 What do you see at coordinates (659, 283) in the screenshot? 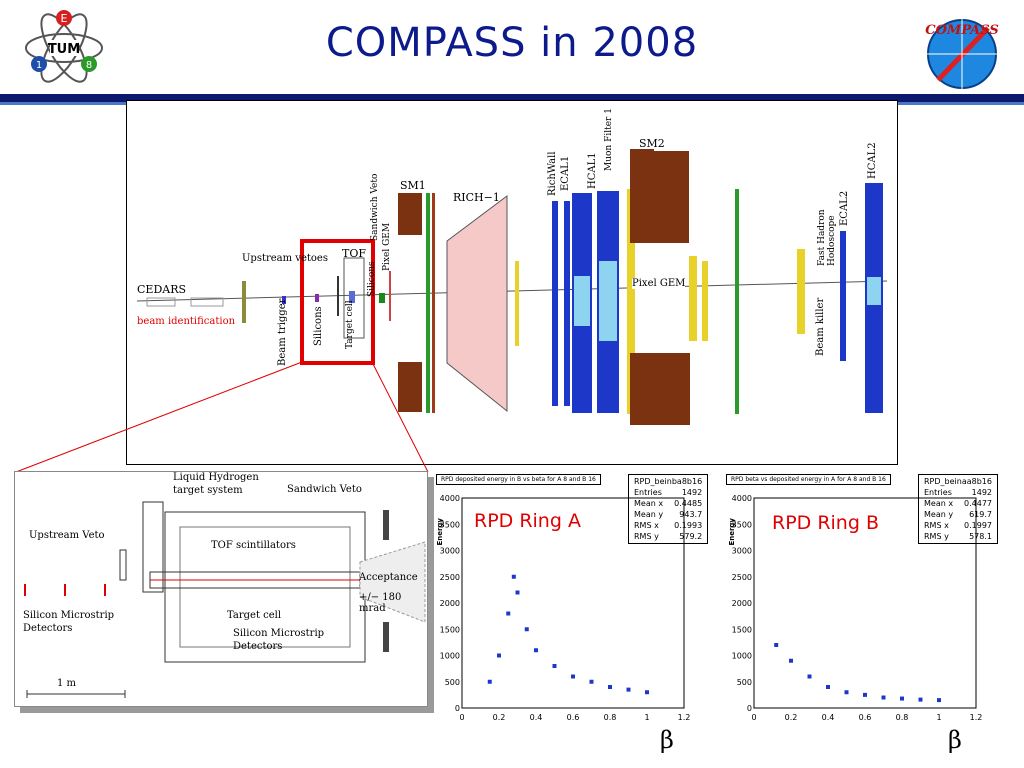
I see `label-pixel-gem-2: Pixel GEM` at bounding box center [659, 283].